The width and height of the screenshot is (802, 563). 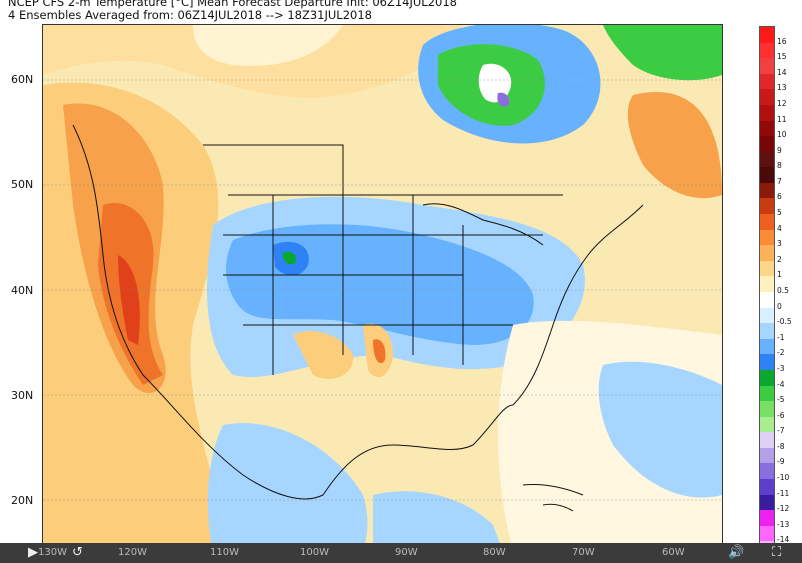 I want to click on colorbar-tick-label: -14, so click(x=783, y=540).